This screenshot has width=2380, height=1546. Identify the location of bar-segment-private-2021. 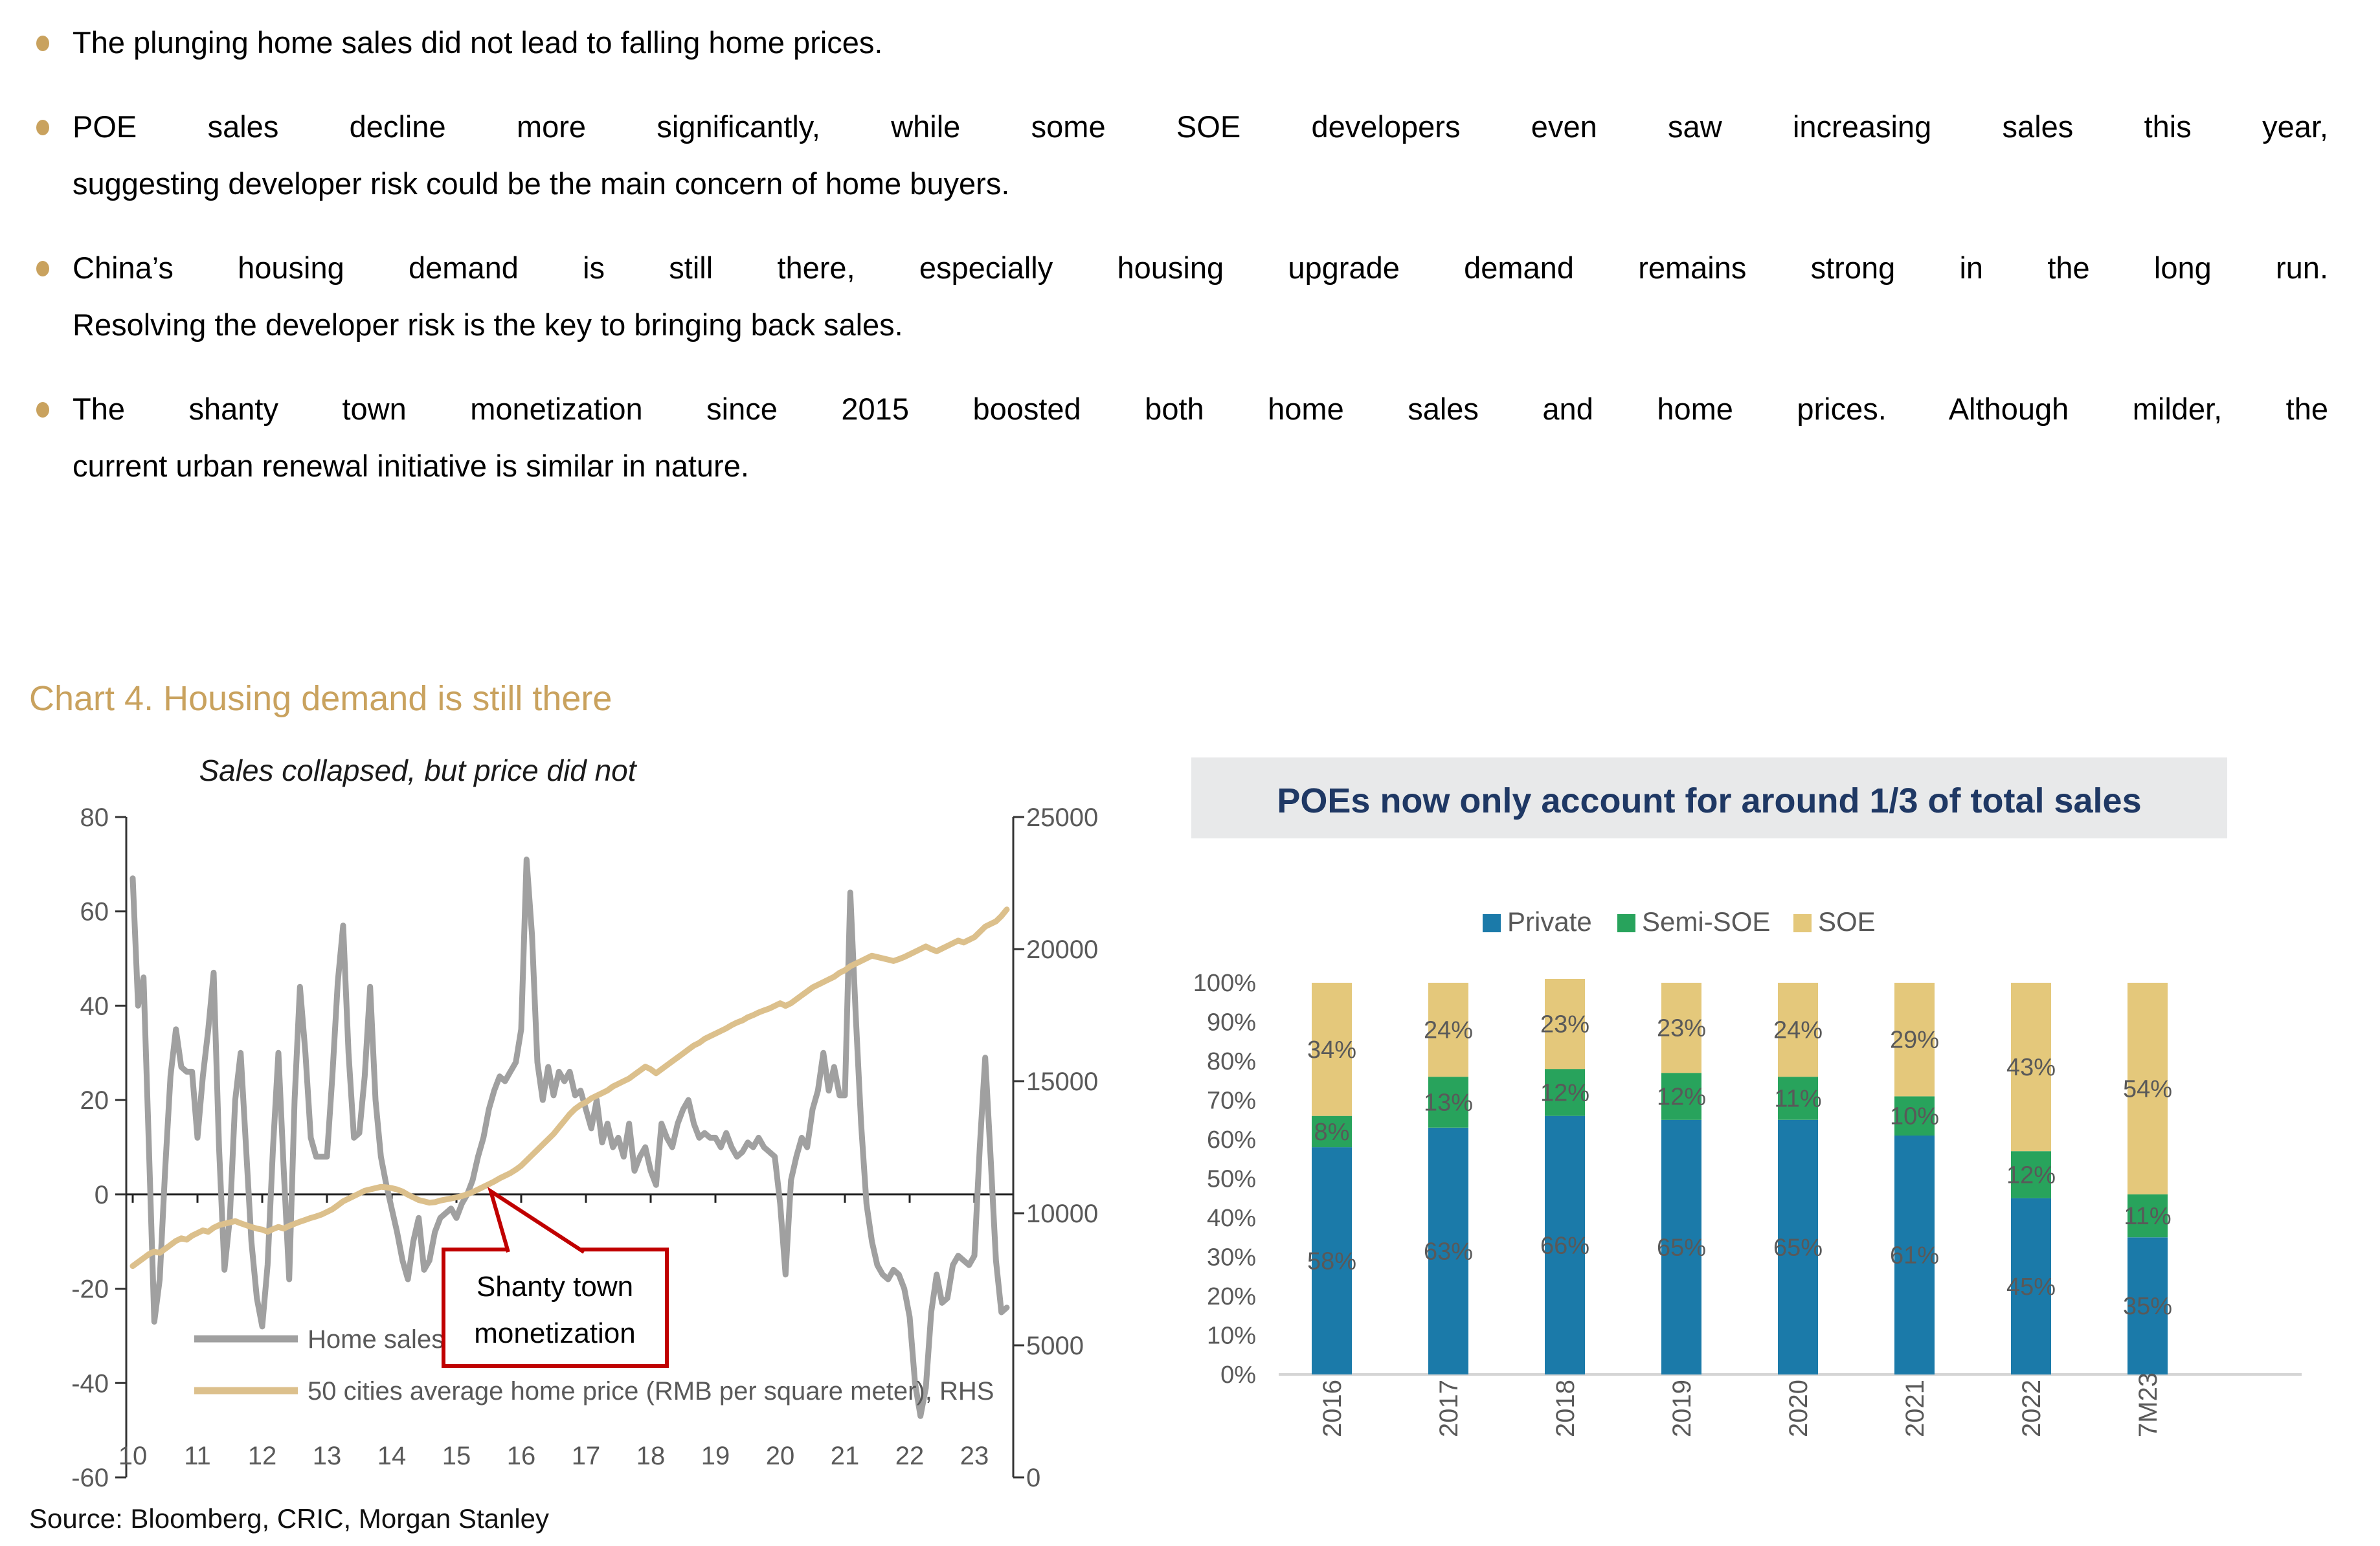
(1914, 1255).